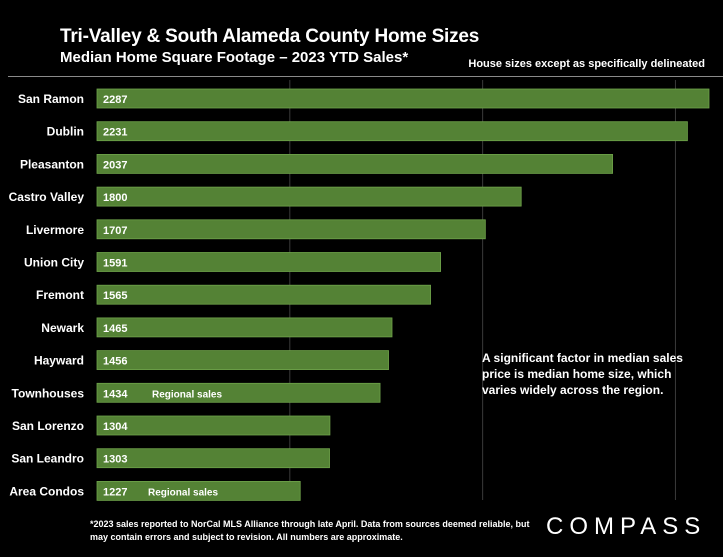  I want to click on value-label: 1565, so click(115, 296).